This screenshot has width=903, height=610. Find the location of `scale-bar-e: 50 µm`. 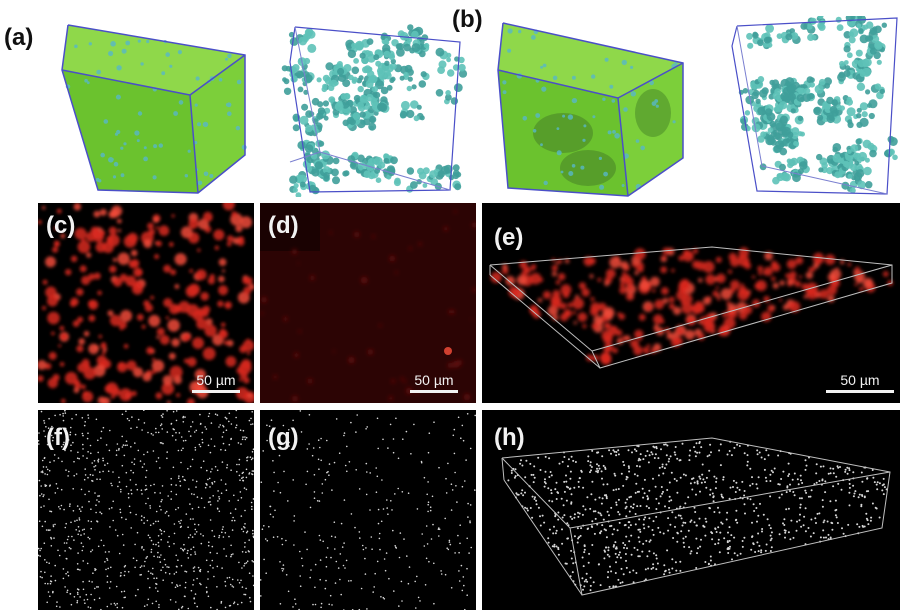

scale-bar-e: 50 µm is located at coordinates (860, 382).